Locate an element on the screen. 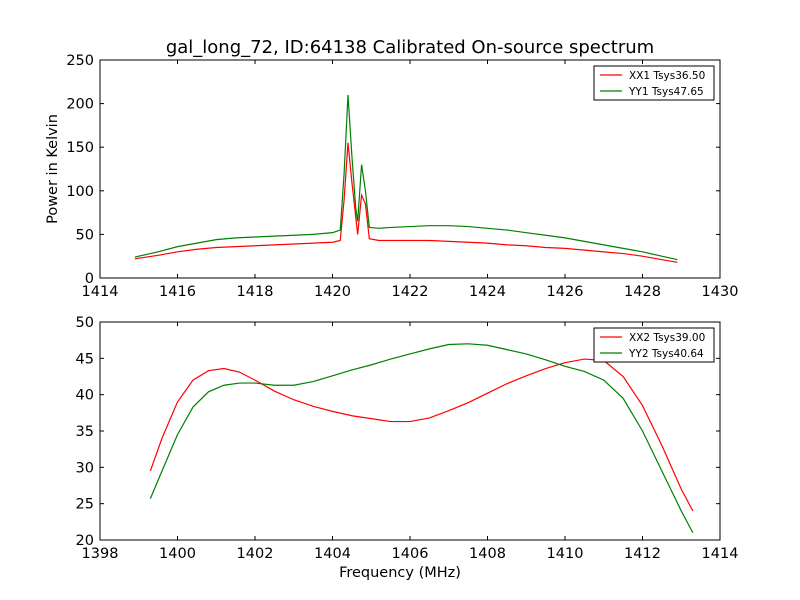  y-tick-label: 20 is located at coordinates (85, 541).